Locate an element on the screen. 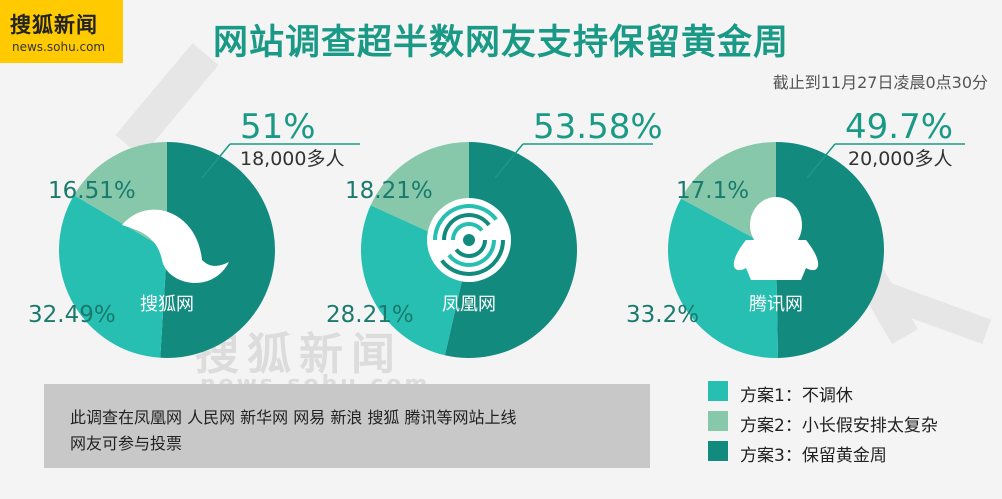  phoenix-logo-icon is located at coordinates (469, 240).